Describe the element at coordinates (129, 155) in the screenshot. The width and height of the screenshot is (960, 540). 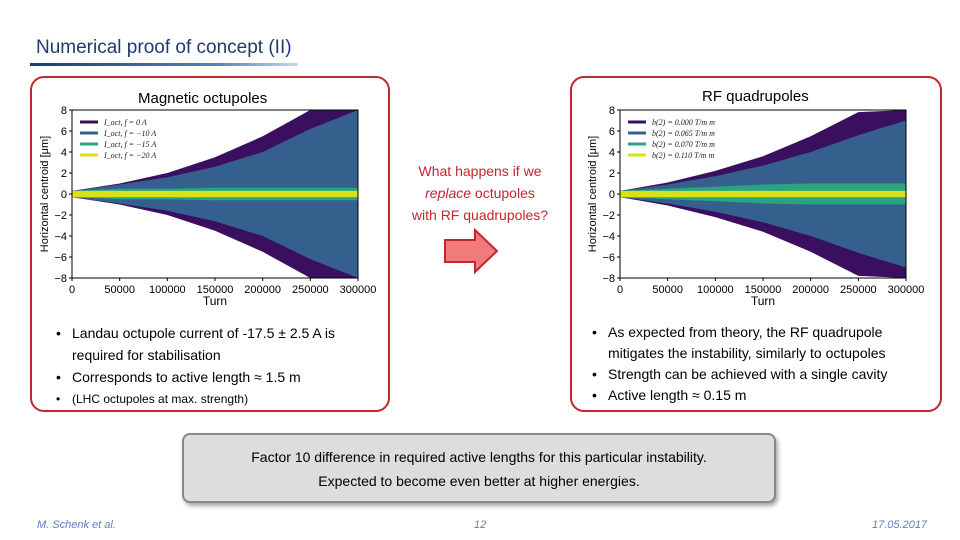
I see `legend-label-4: I_oct, f = −20 A` at that location.